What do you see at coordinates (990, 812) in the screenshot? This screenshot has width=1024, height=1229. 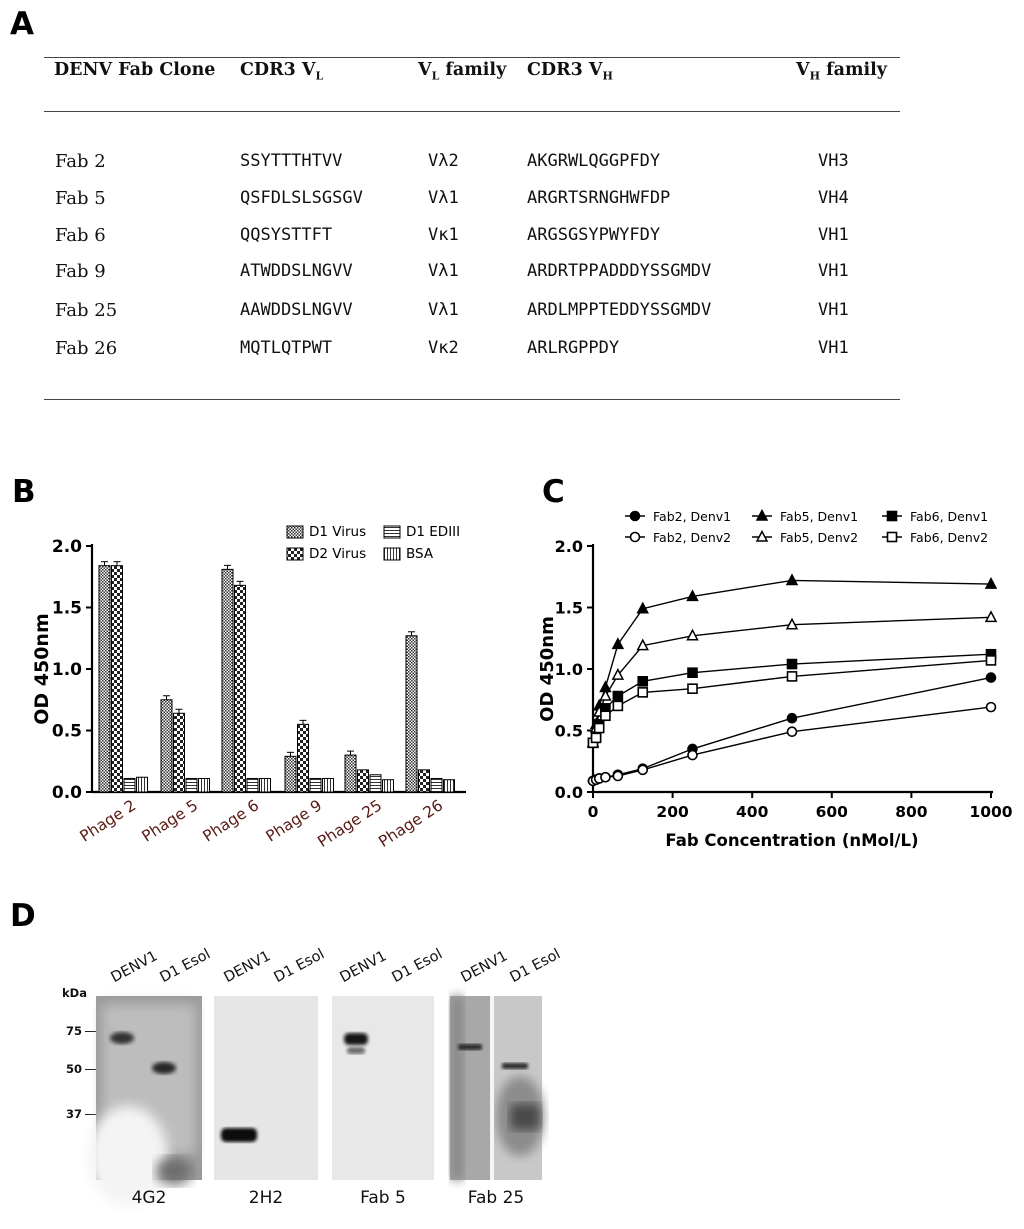 I see `x-tick-label: 1000` at bounding box center [990, 812].